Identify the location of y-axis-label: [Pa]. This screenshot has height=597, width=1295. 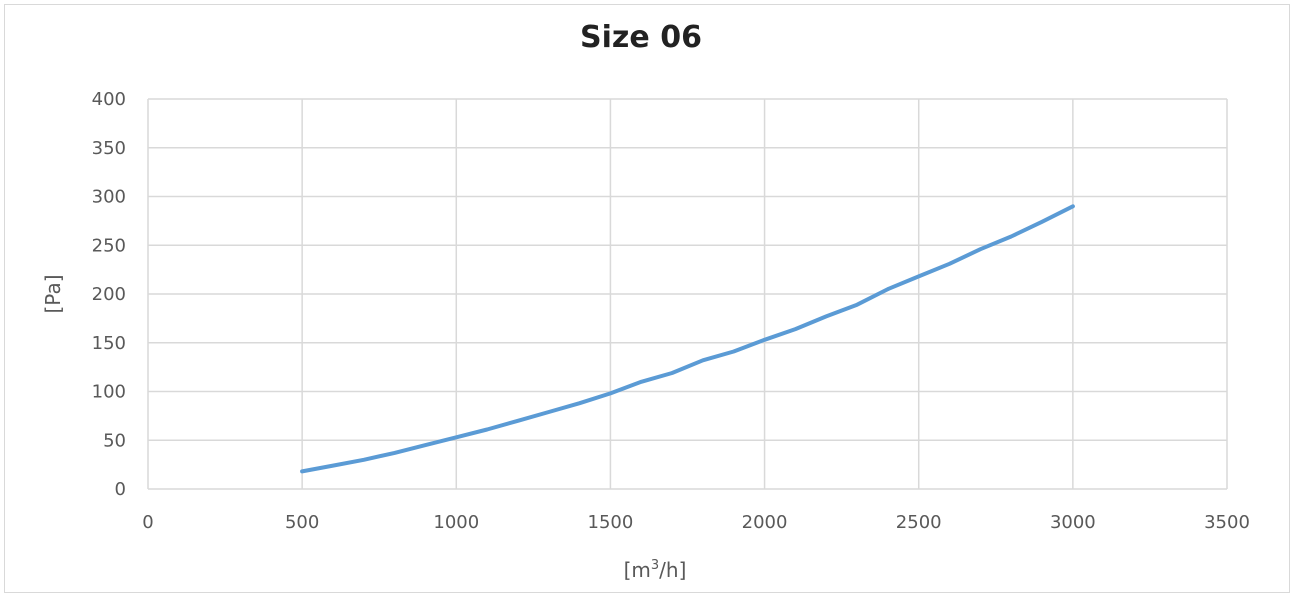
(53, 293).